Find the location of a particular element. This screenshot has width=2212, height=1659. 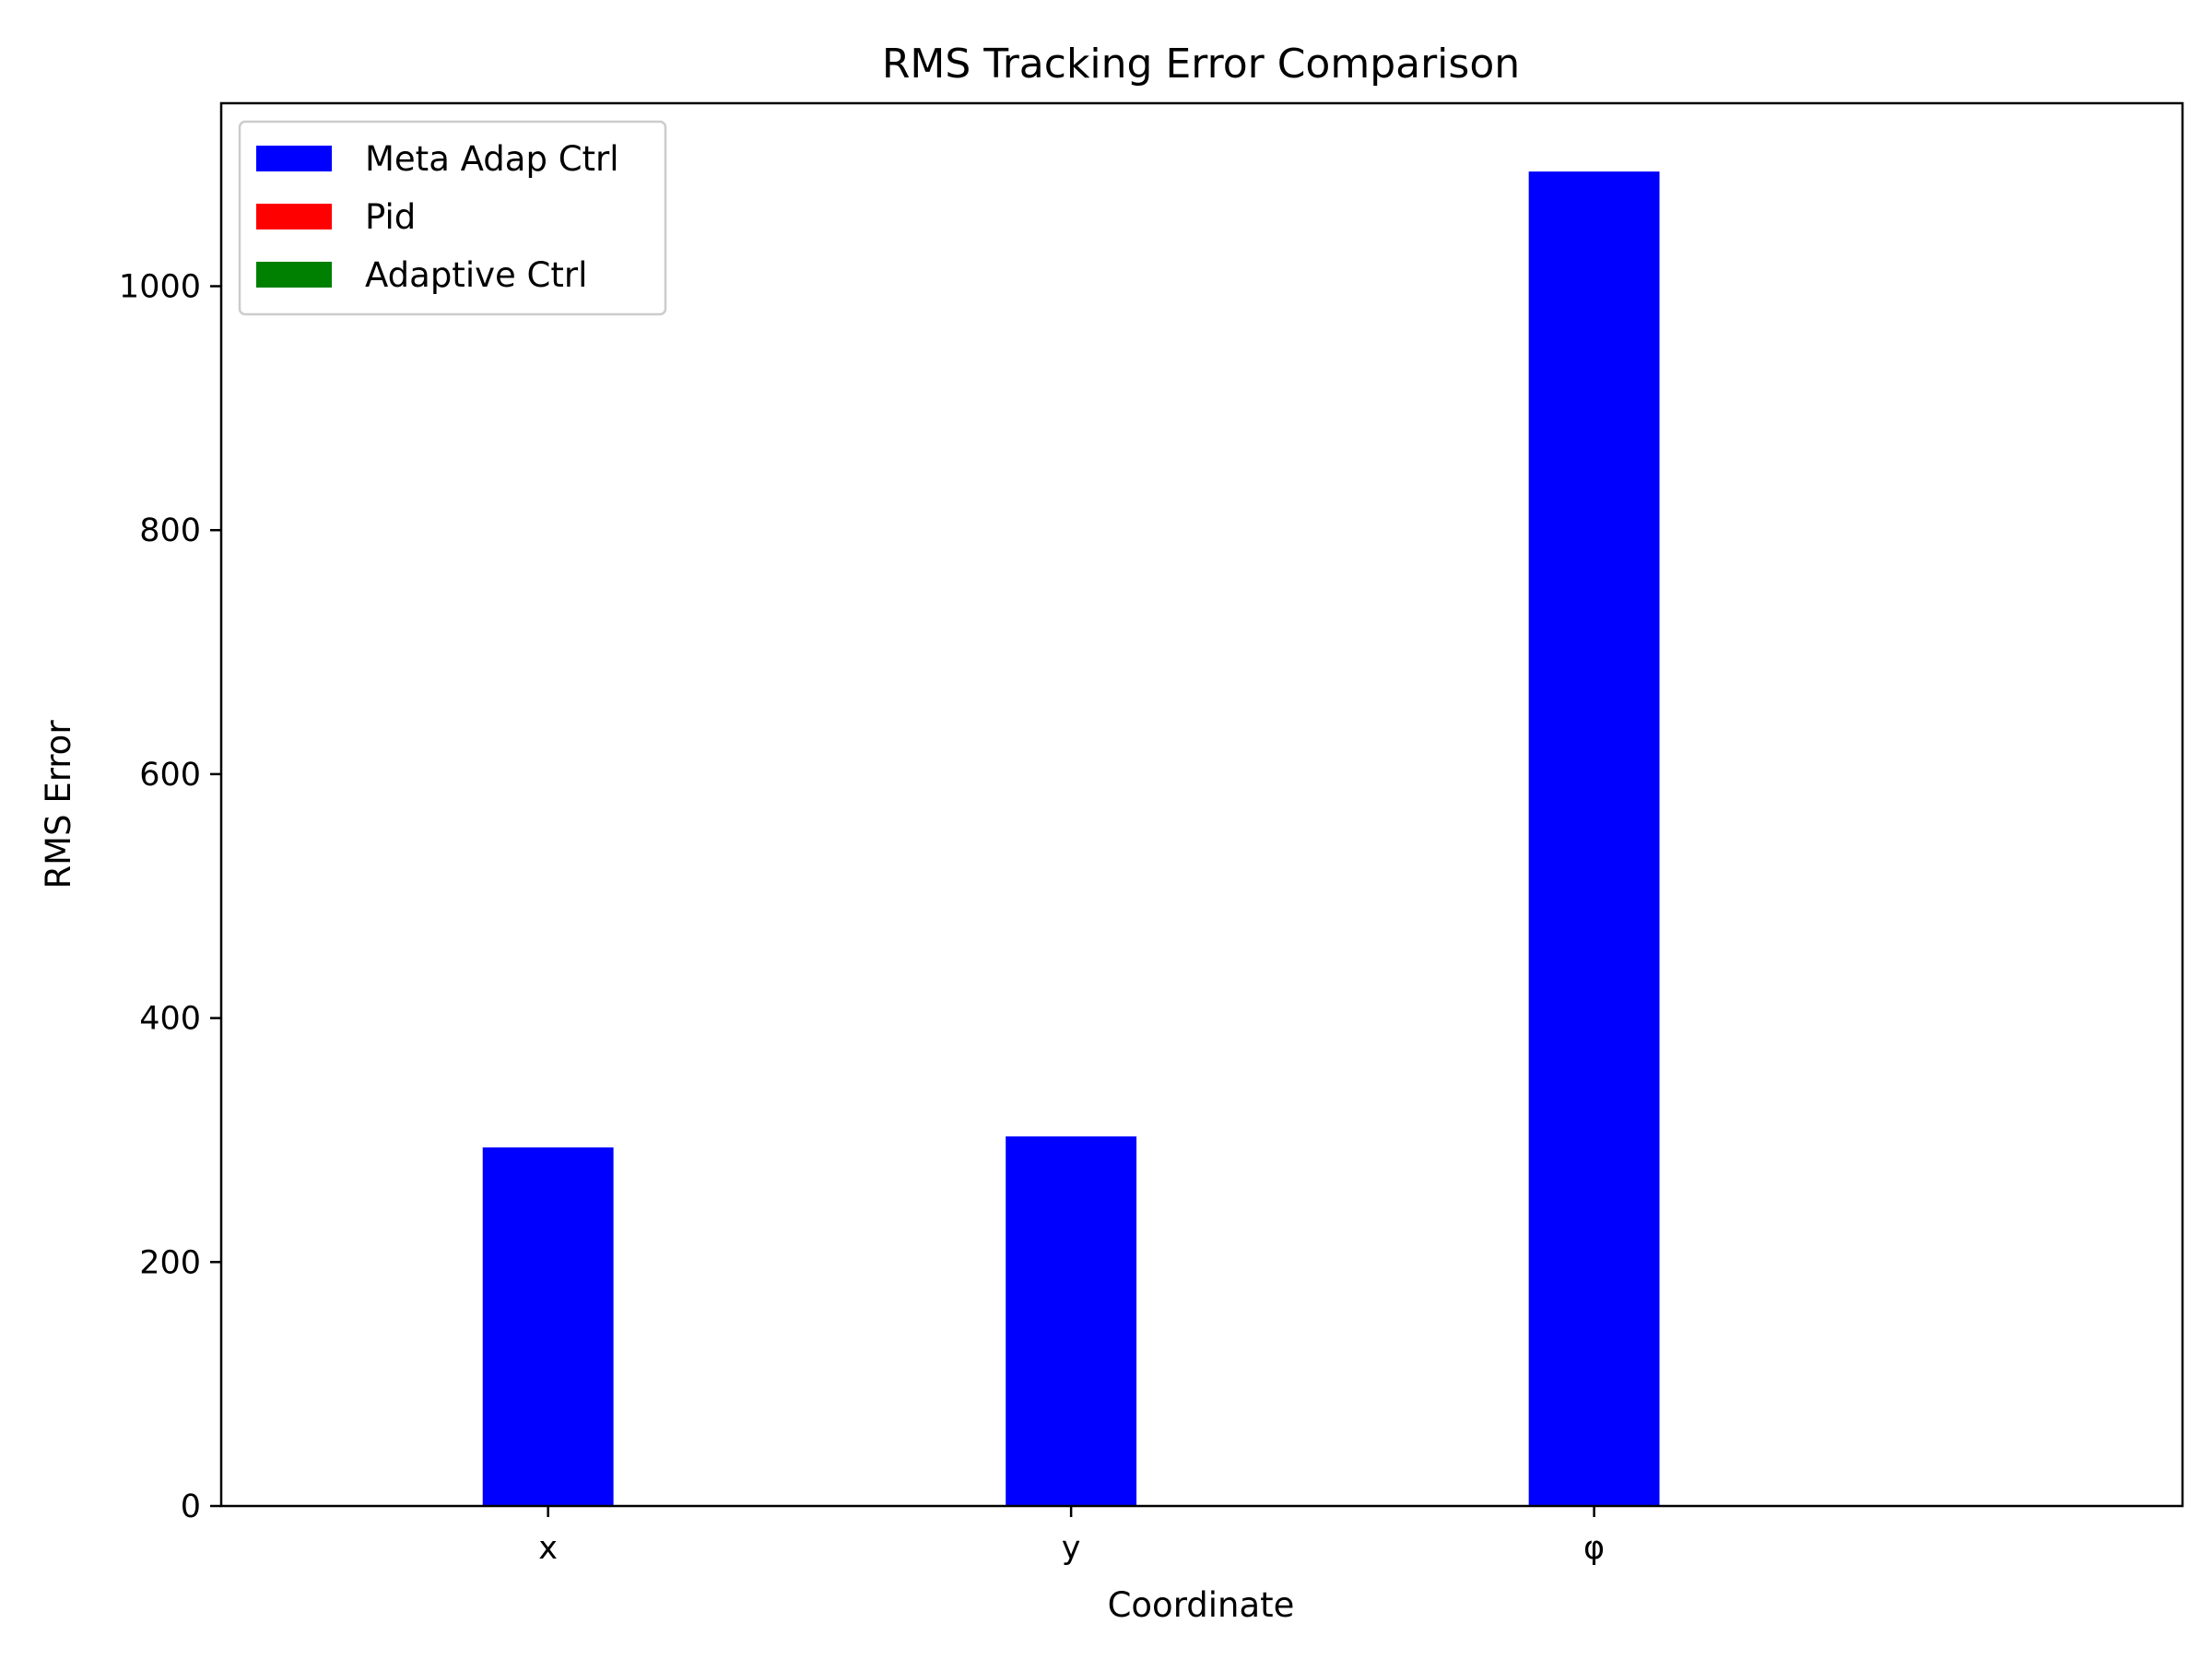

legend-swatch-adaptive-ctrl is located at coordinates (294, 275).